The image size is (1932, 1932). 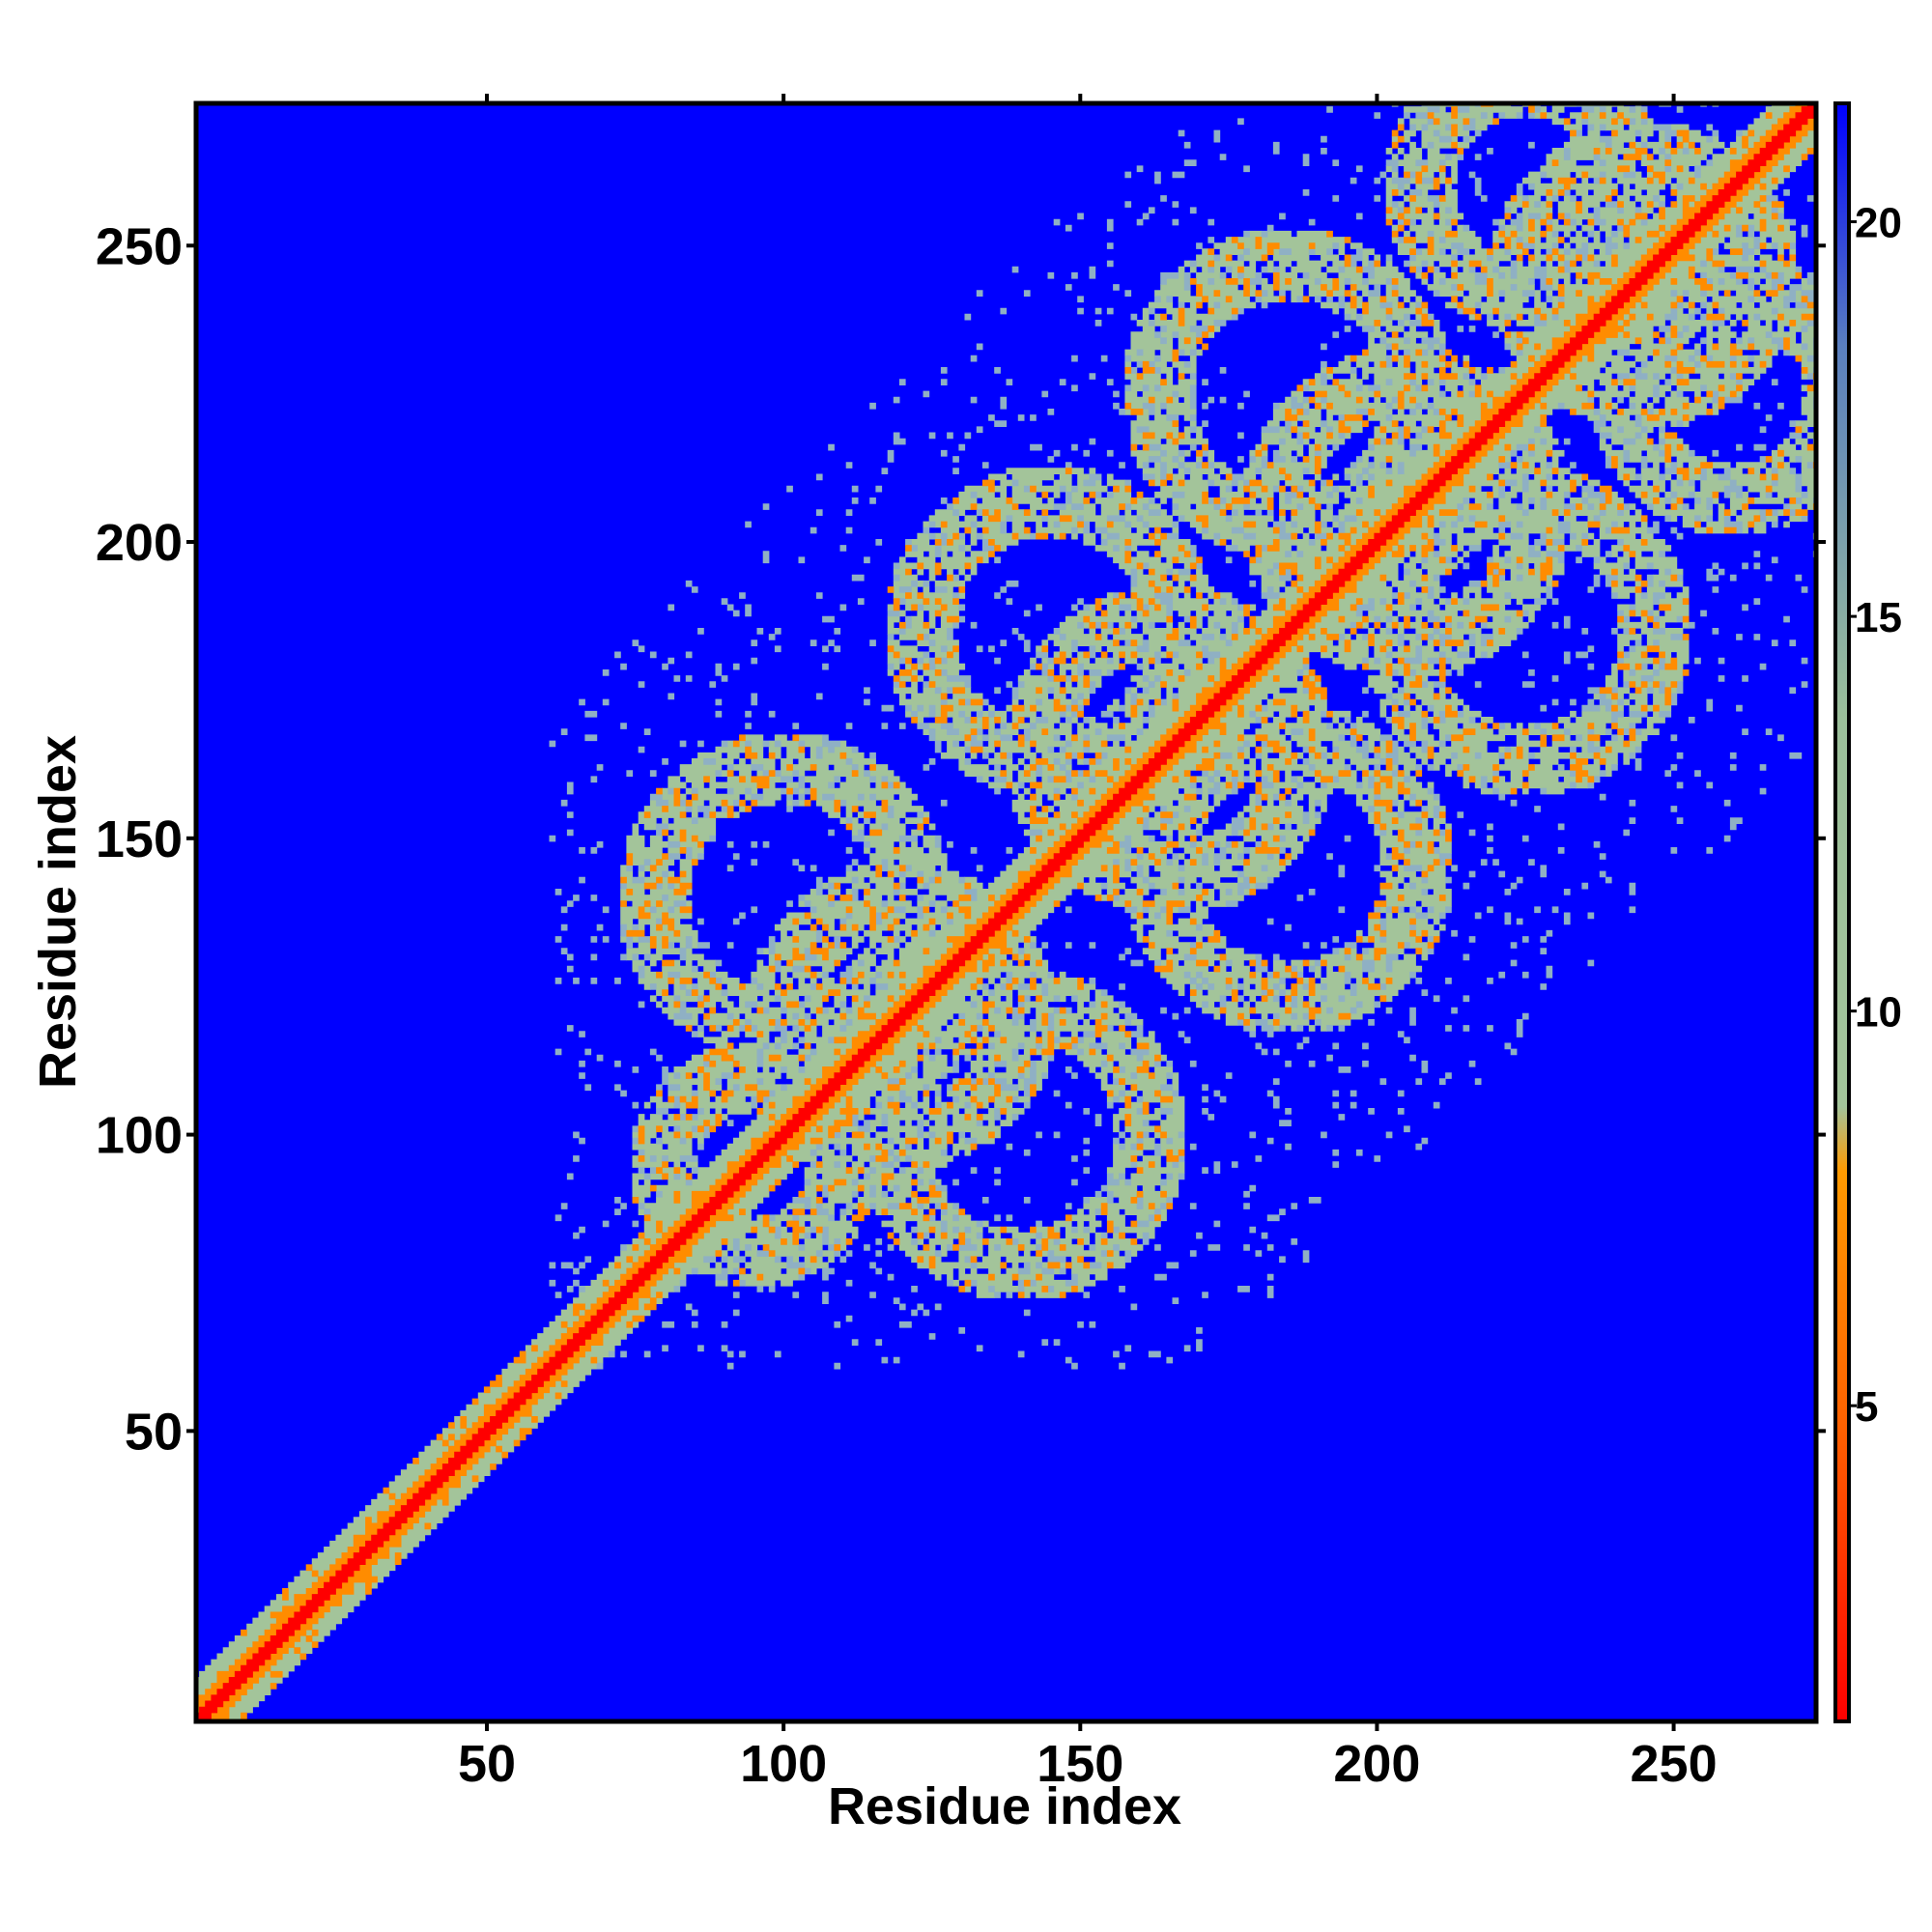 What do you see at coordinates (139, 839) in the screenshot?
I see `y-tick-label: 150` at bounding box center [139, 839].